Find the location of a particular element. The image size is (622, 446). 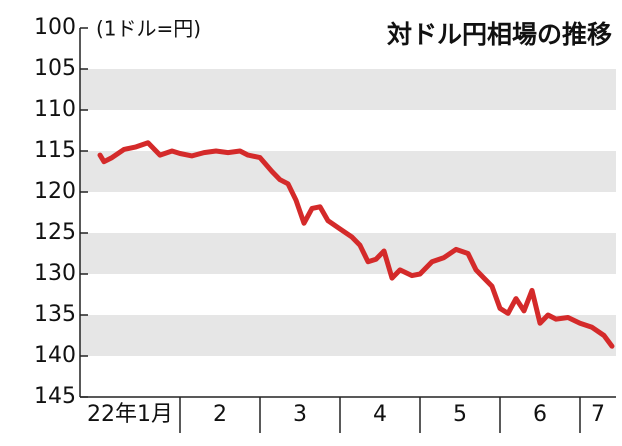

chart-title: 対ドル円相場の推移 is located at coordinates (499, 34).